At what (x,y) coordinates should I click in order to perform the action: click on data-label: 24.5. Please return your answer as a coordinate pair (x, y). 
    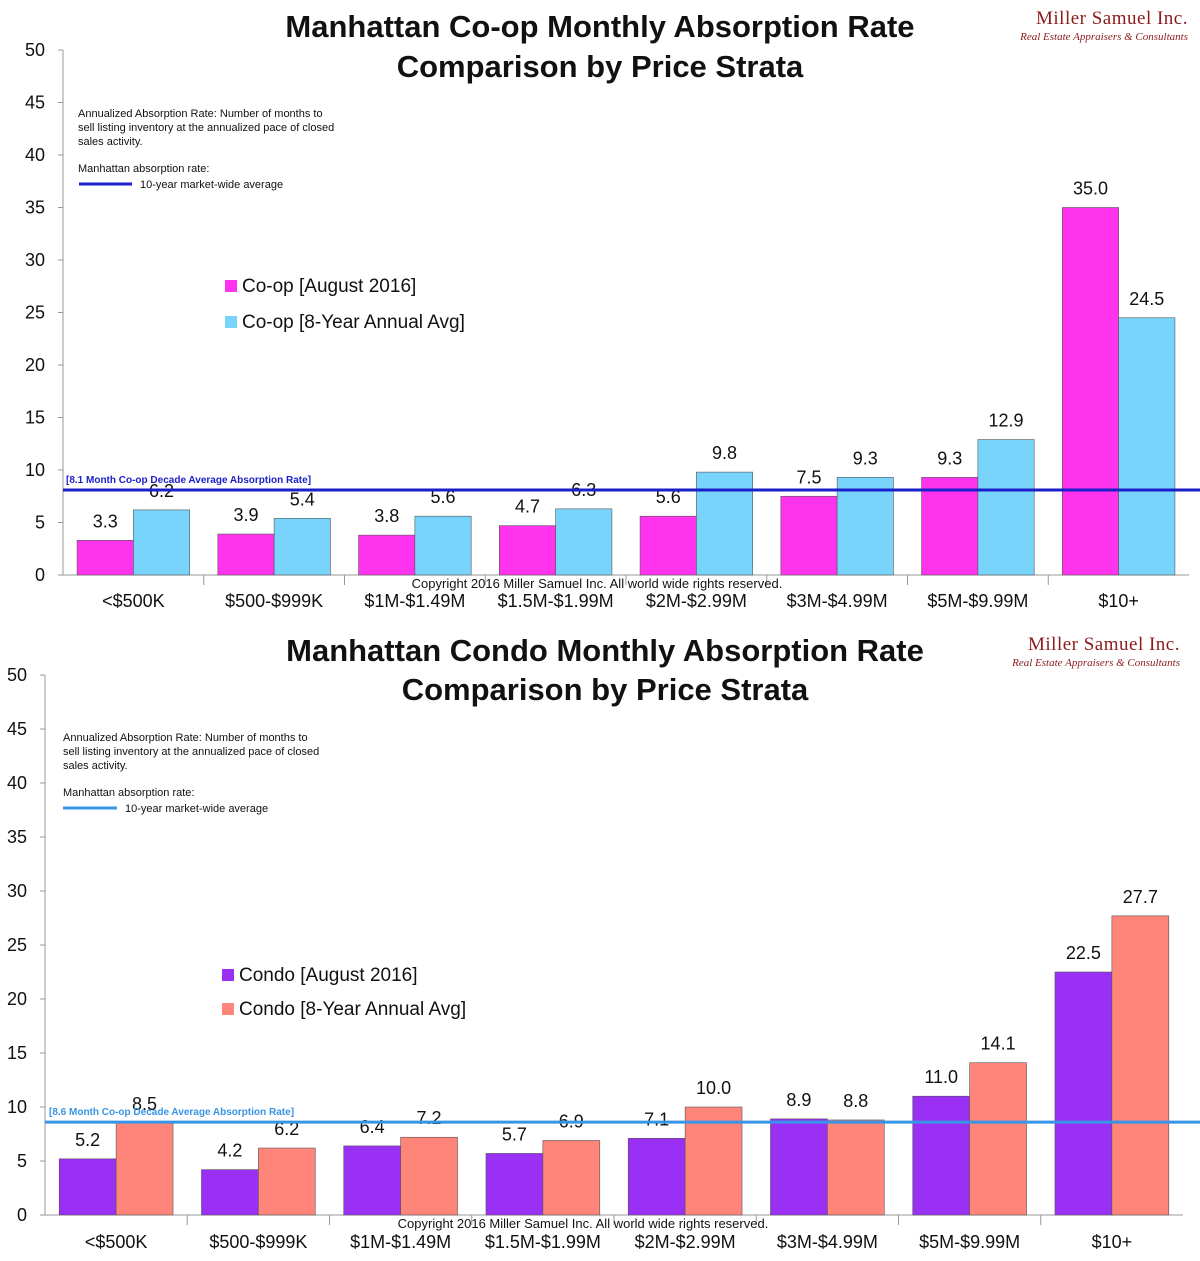
    Looking at the image, I should click on (1146, 299).